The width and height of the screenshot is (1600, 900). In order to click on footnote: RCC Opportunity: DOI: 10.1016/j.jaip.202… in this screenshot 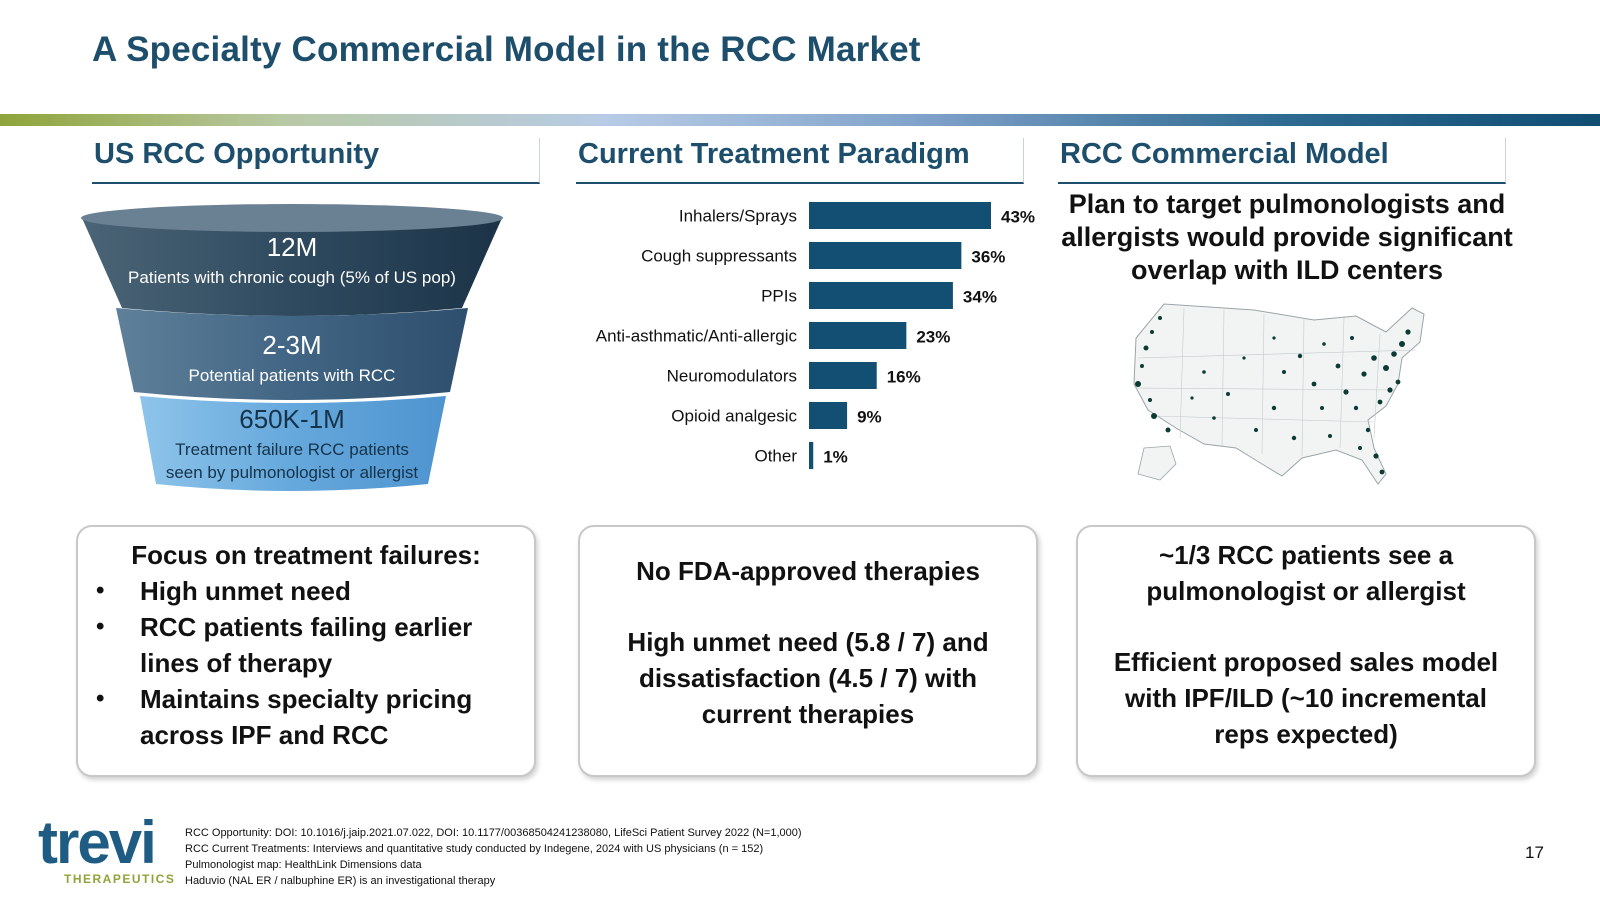, I will do `click(493, 833)`.